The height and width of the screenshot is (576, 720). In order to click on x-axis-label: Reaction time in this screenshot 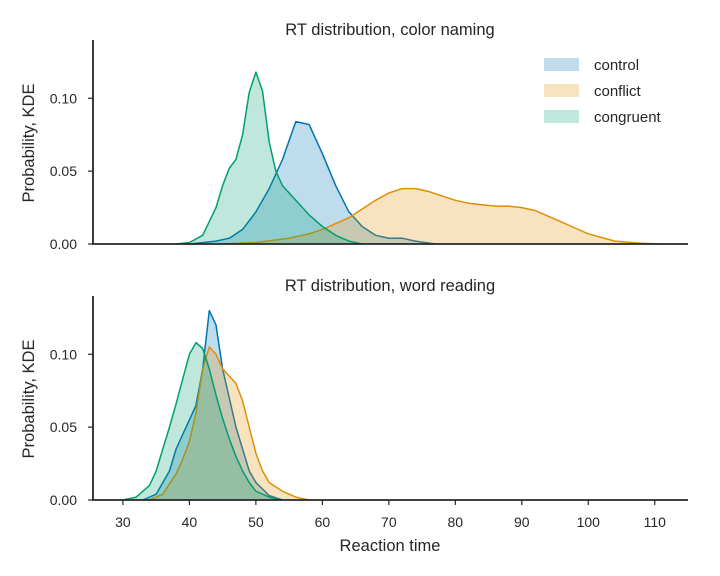, I will do `click(390, 546)`.